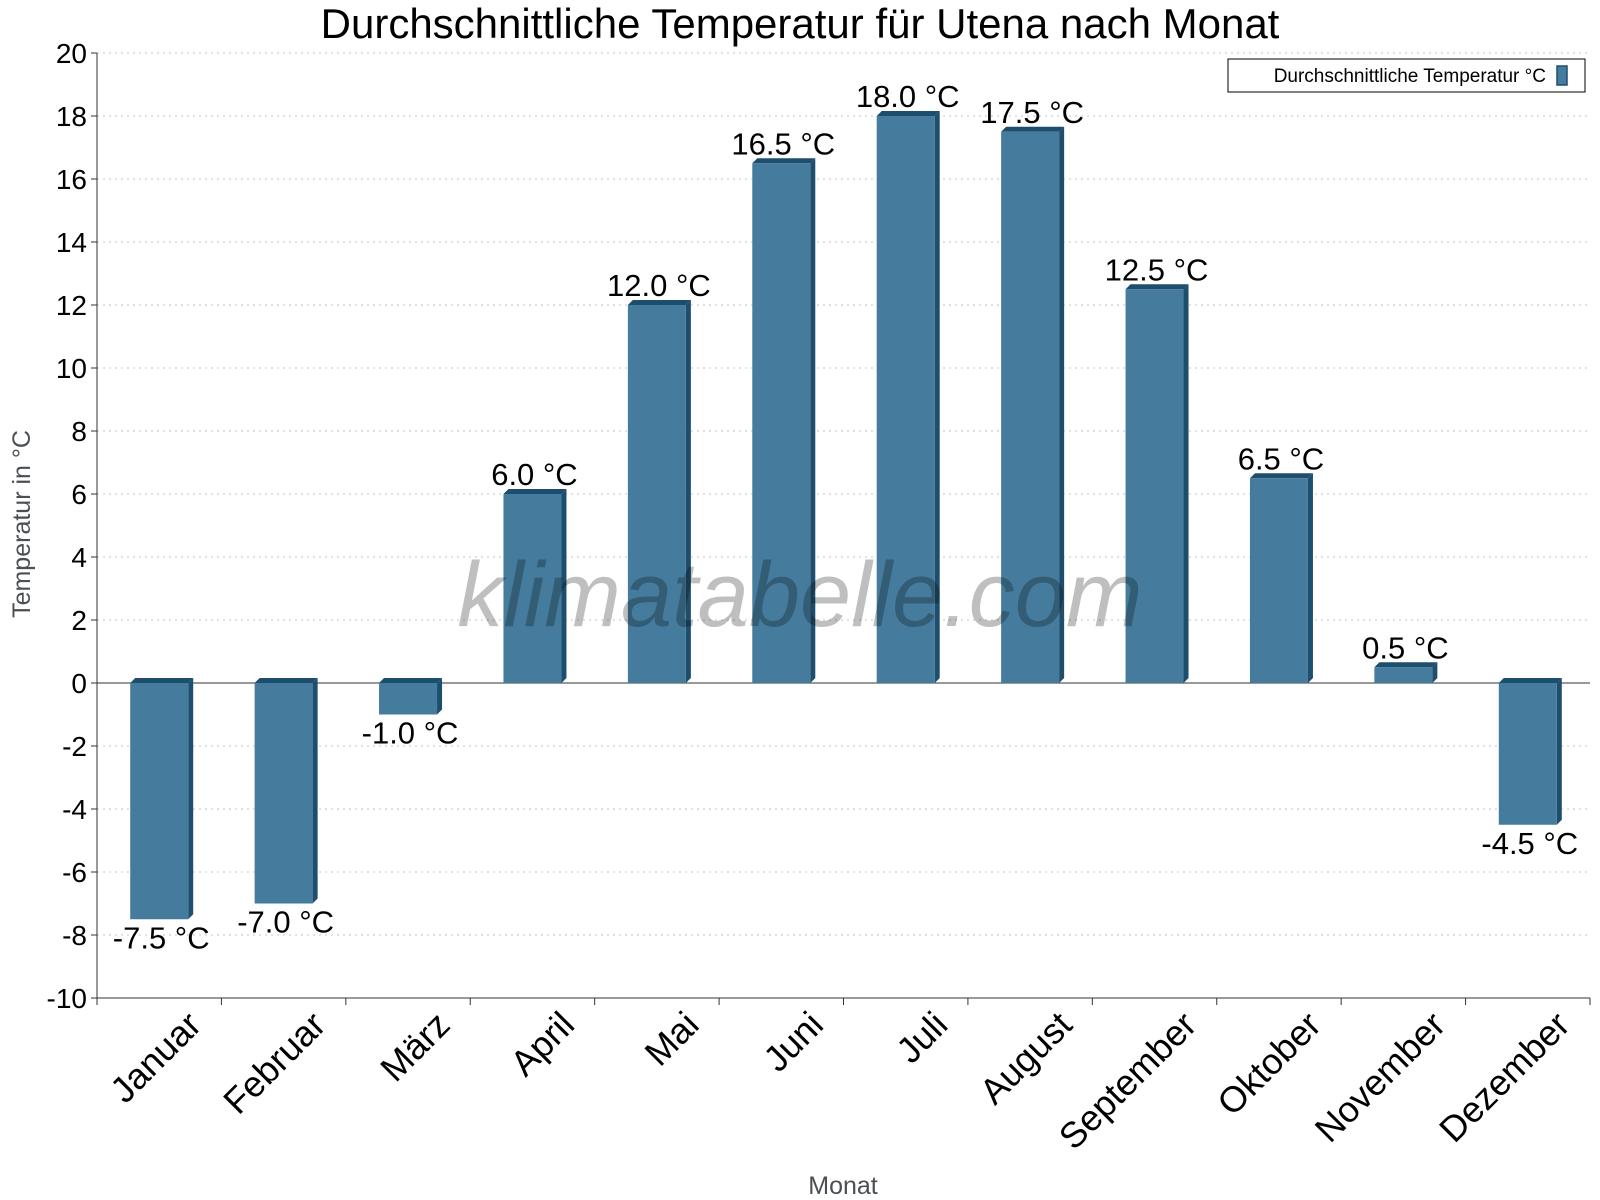  Describe the element at coordinates (22, 524) in the screenshot. I see `y-axis-title: Temperatur in °C` at that location.